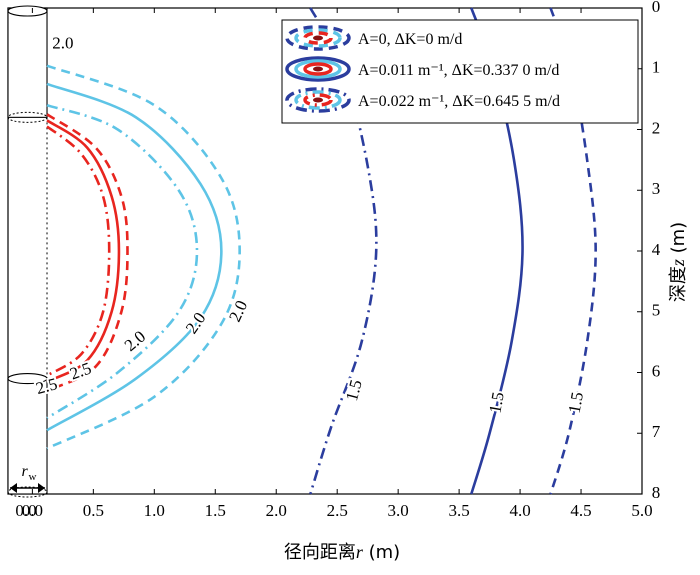 The image size is (700, 575). I want to click on contour-line-2.5-dashdot-2, so click(78, 251).